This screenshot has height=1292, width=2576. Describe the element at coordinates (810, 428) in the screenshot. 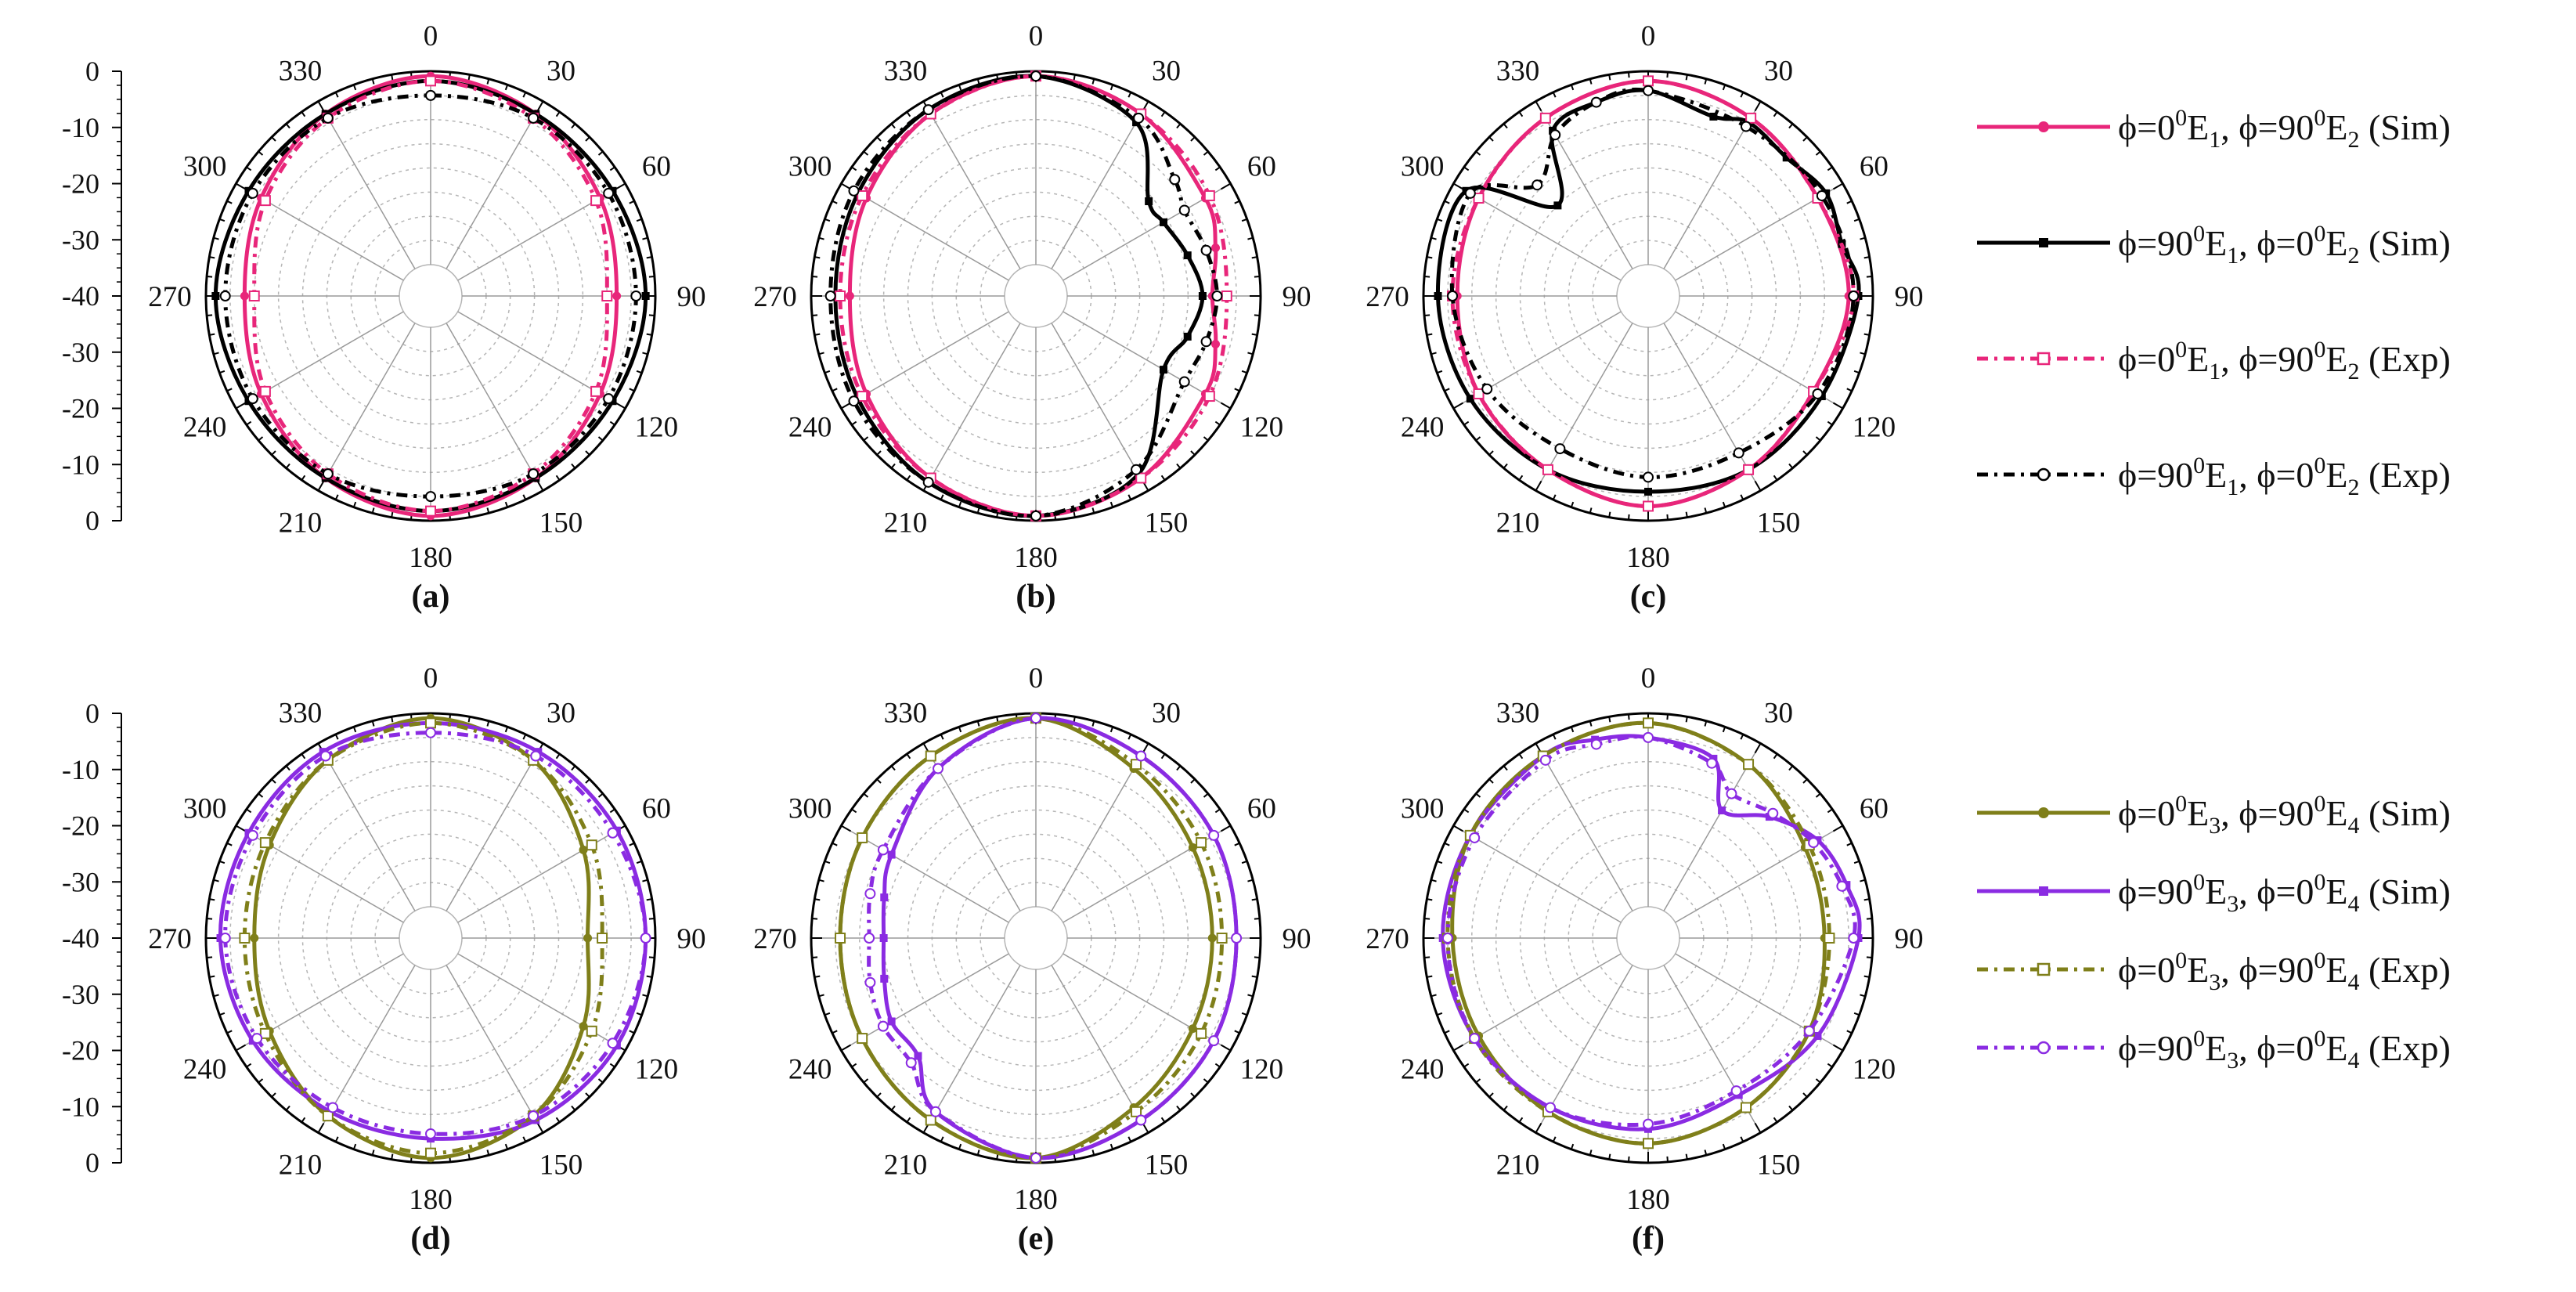

I see `angle-label: 240` at that location.